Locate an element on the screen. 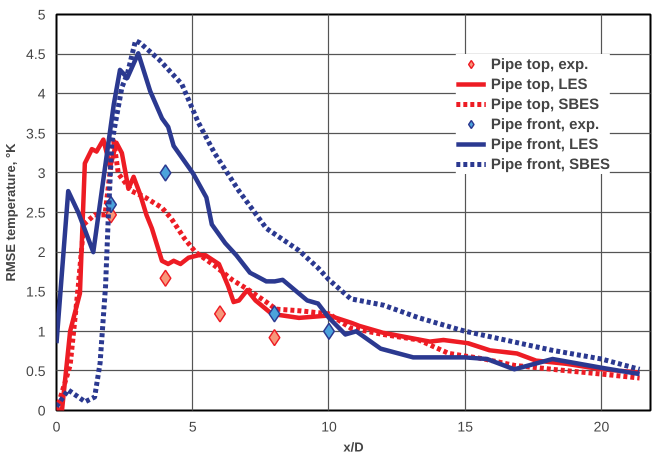 The image size is (654, 457). y-tick-label: 4.5 is located at coordinates (36, 54).